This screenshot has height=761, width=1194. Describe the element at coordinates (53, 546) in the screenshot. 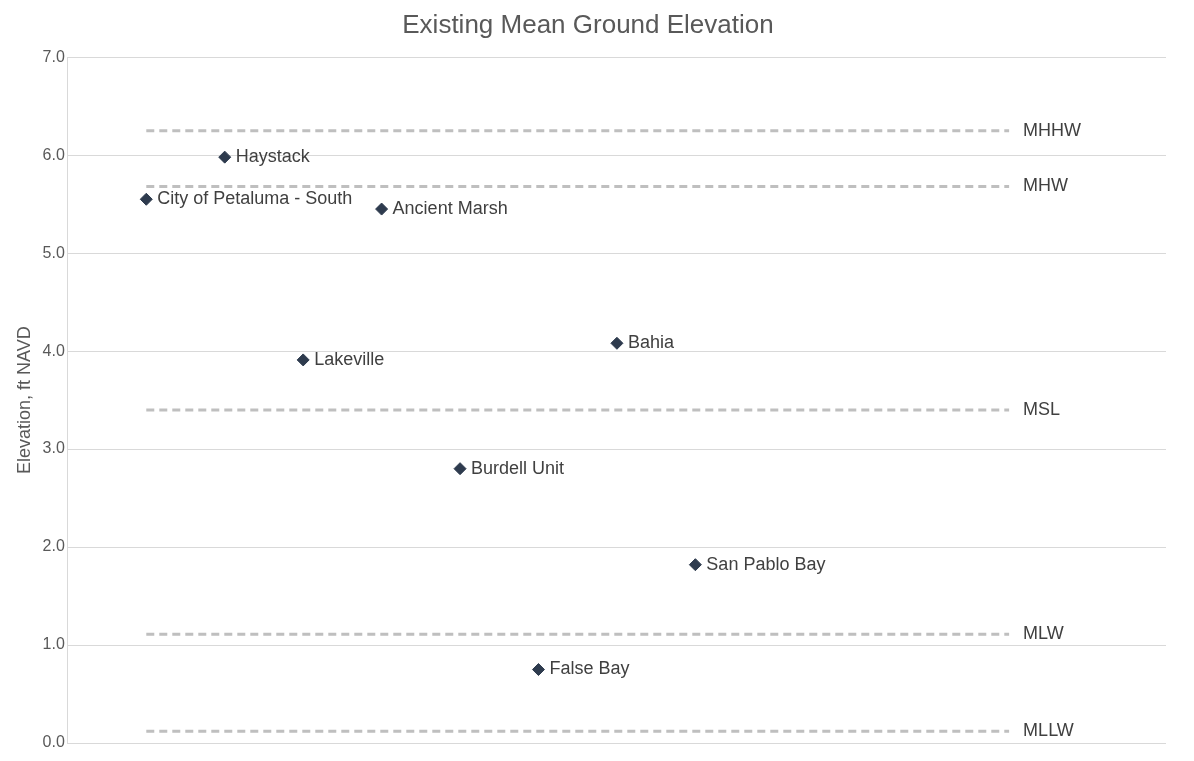

I see `y-tick-label: 2.0` at that location.